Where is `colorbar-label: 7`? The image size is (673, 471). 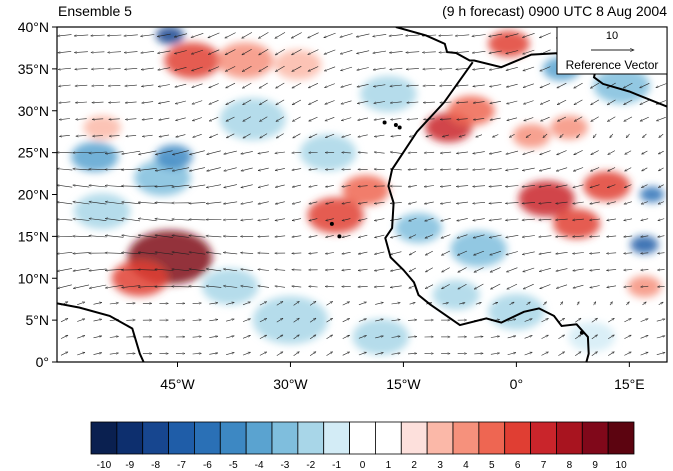 colorbar-label: 7 is located at coordinates (544, 465).